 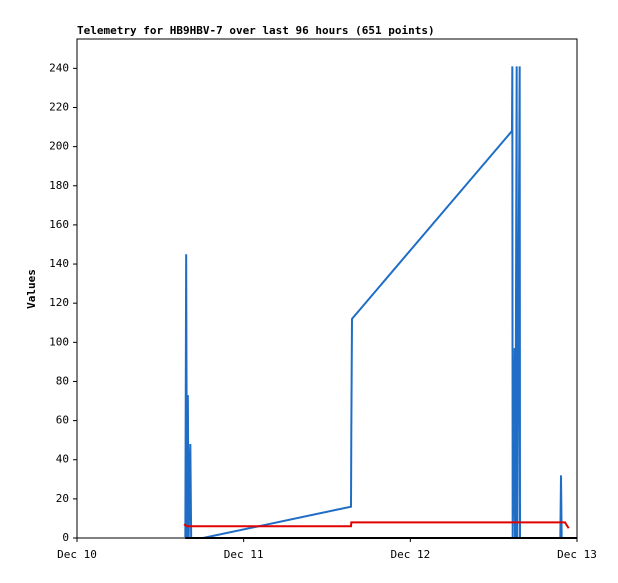 I want to click on y-tick-label: 20, so click(x=62, y=498).